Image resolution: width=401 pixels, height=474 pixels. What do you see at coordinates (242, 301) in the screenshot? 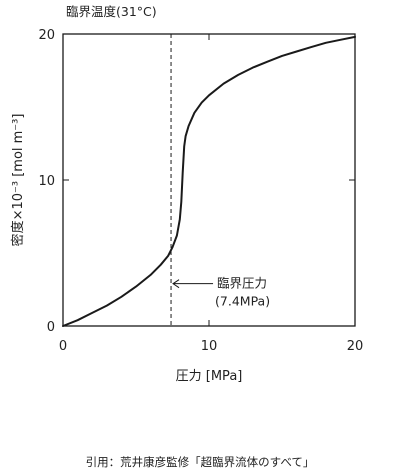
I see `annotation-label-value: (7.4MPa)` at bounding box center [242, 301].